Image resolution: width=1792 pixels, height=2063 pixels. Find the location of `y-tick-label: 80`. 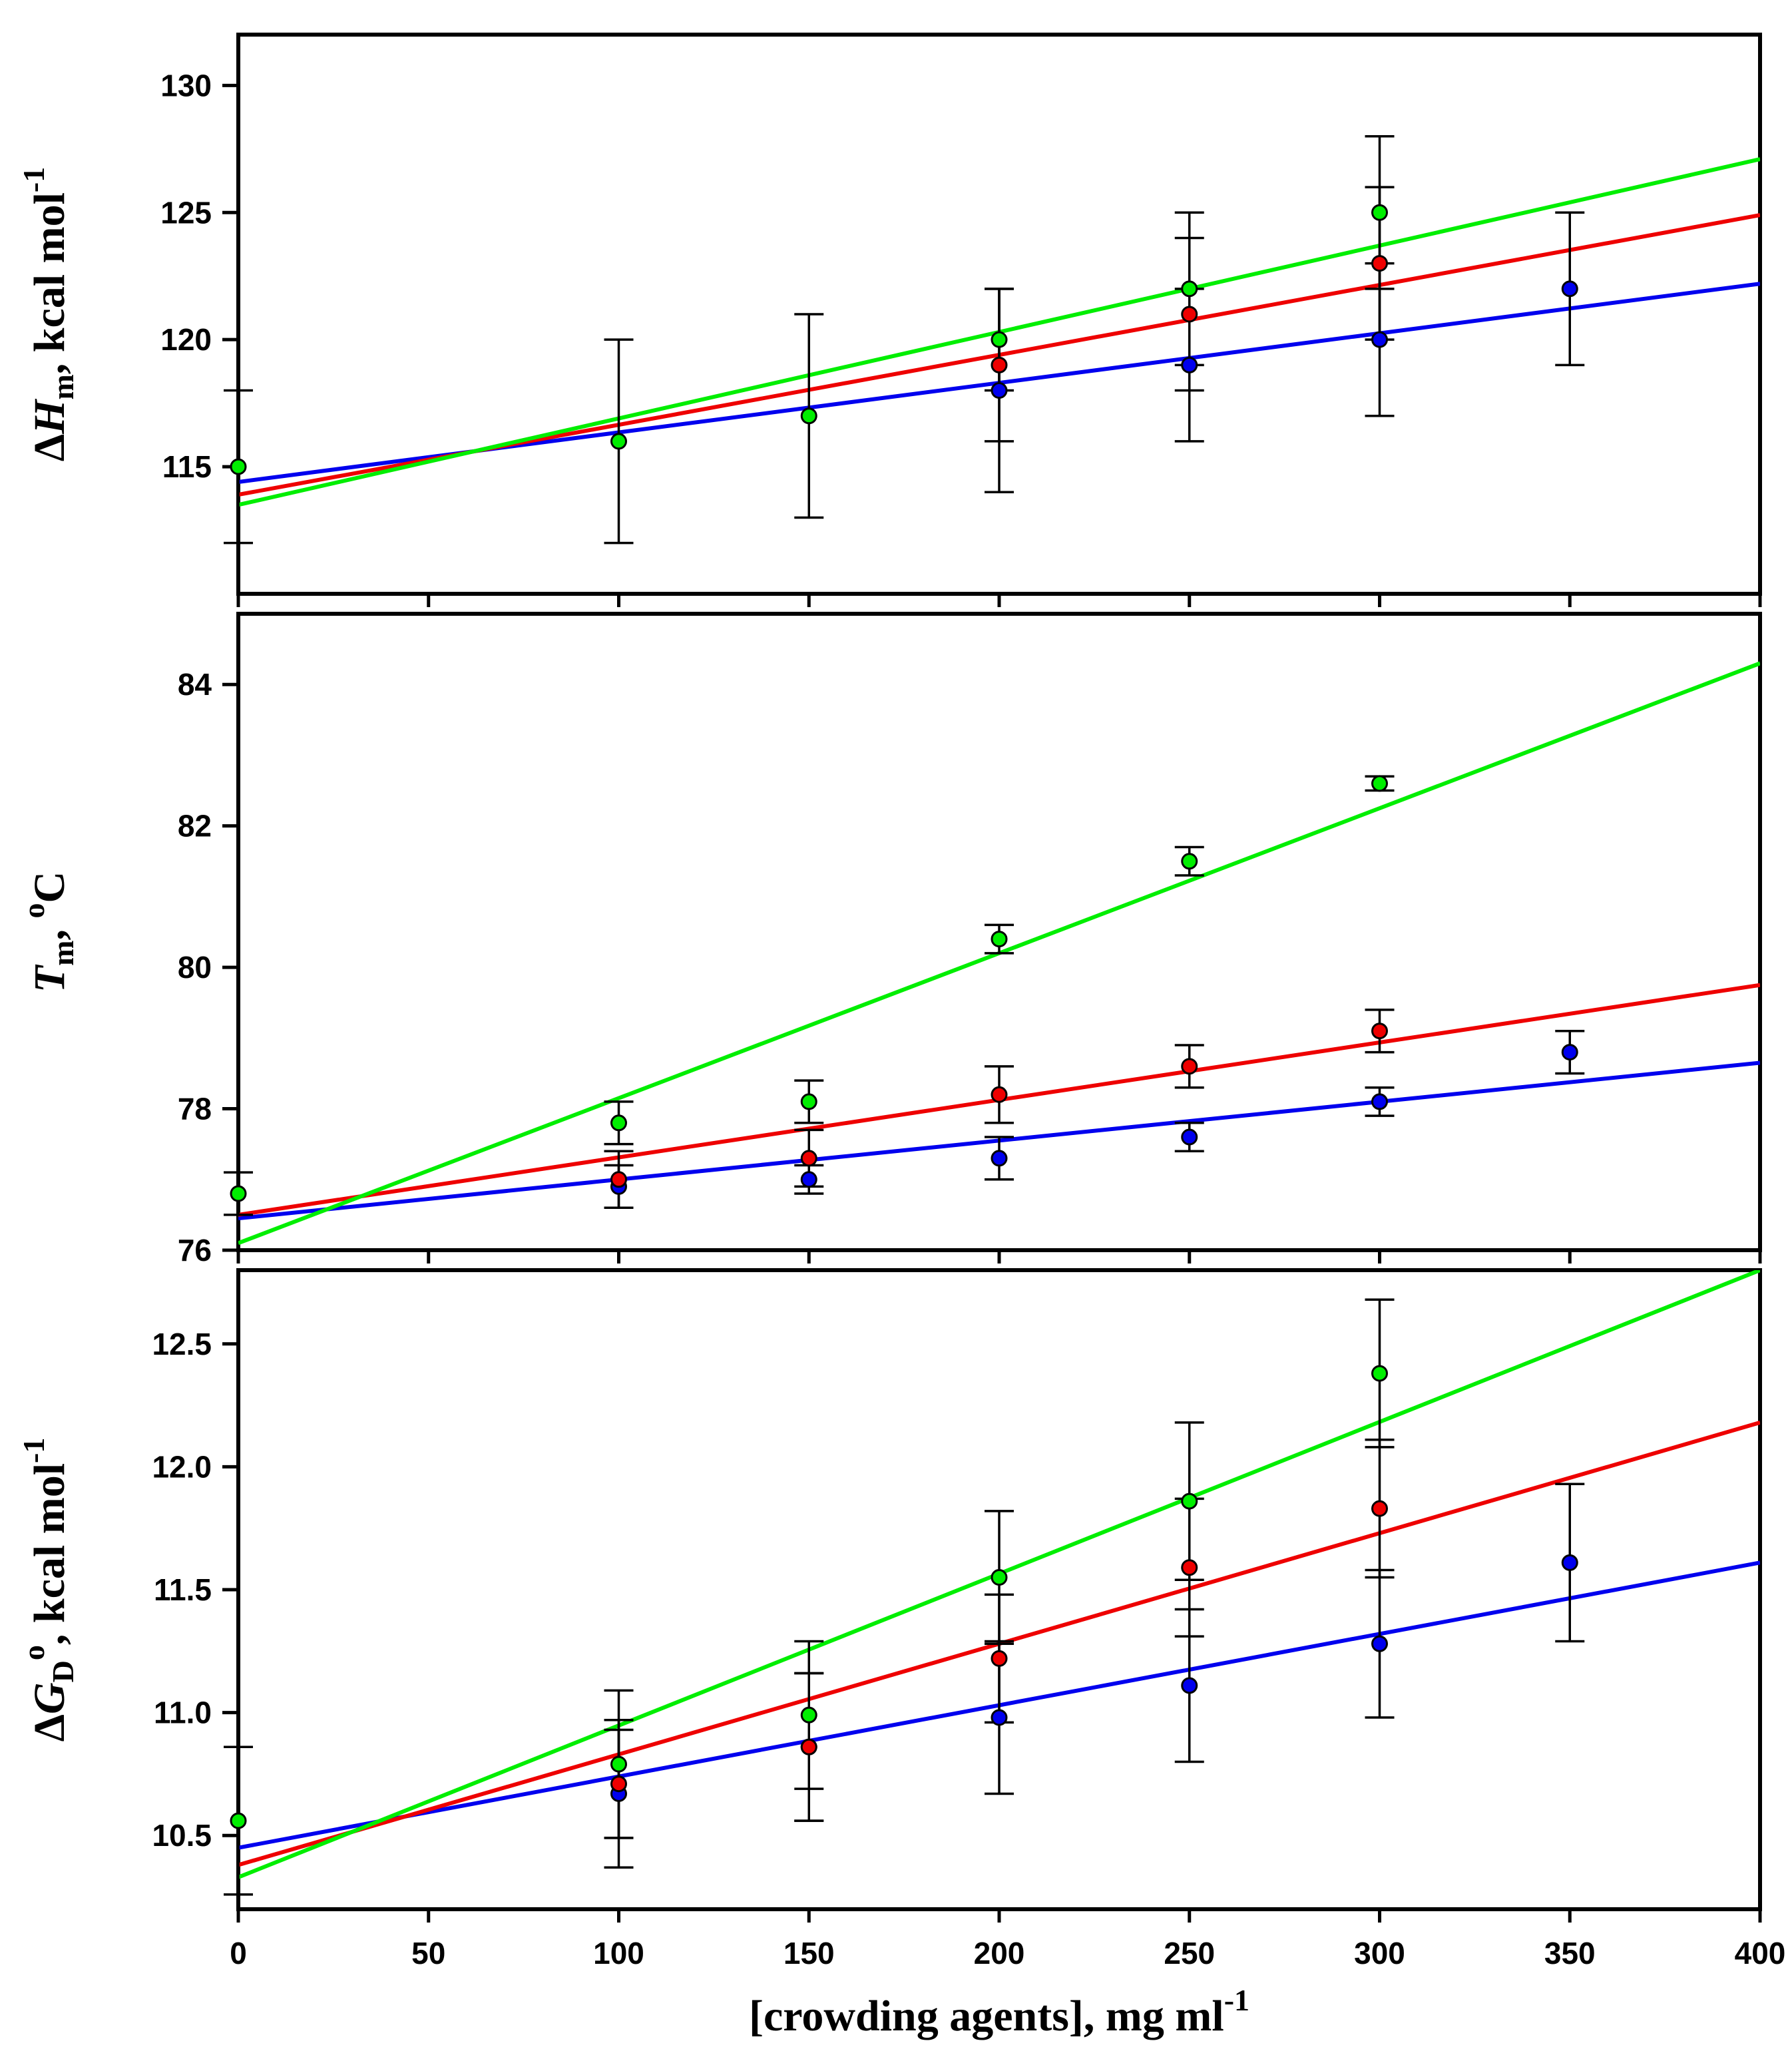

y-tick-label: 80 is located at coordinates (195, 968).